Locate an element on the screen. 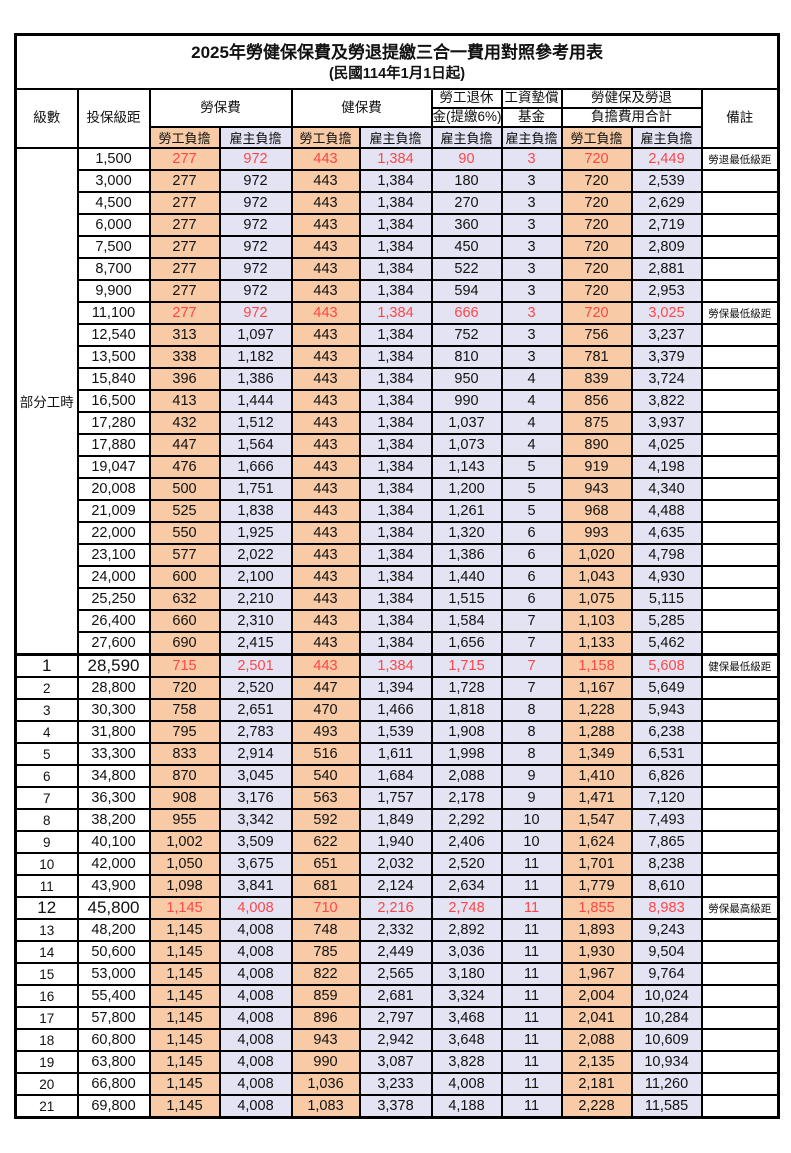 This screenshot has height=1153, width=791. cell-total-employer: 5,462 is located at coordinates (666, 643).